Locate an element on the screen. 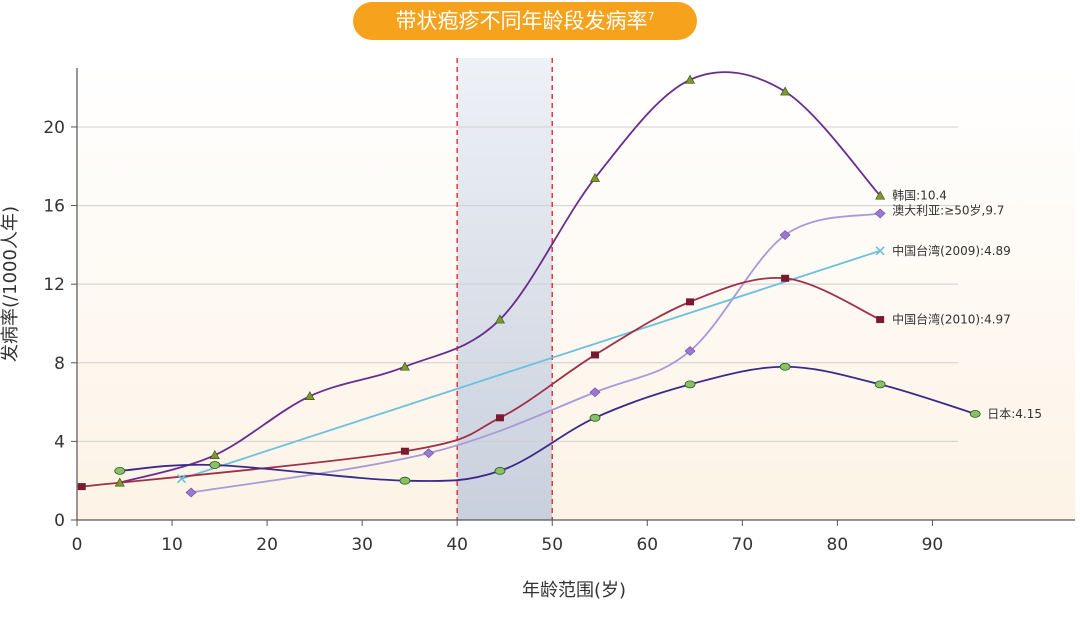 The image size is (1080, 620). x-tick-label-50: 50 is located at coordinates (552, 545).